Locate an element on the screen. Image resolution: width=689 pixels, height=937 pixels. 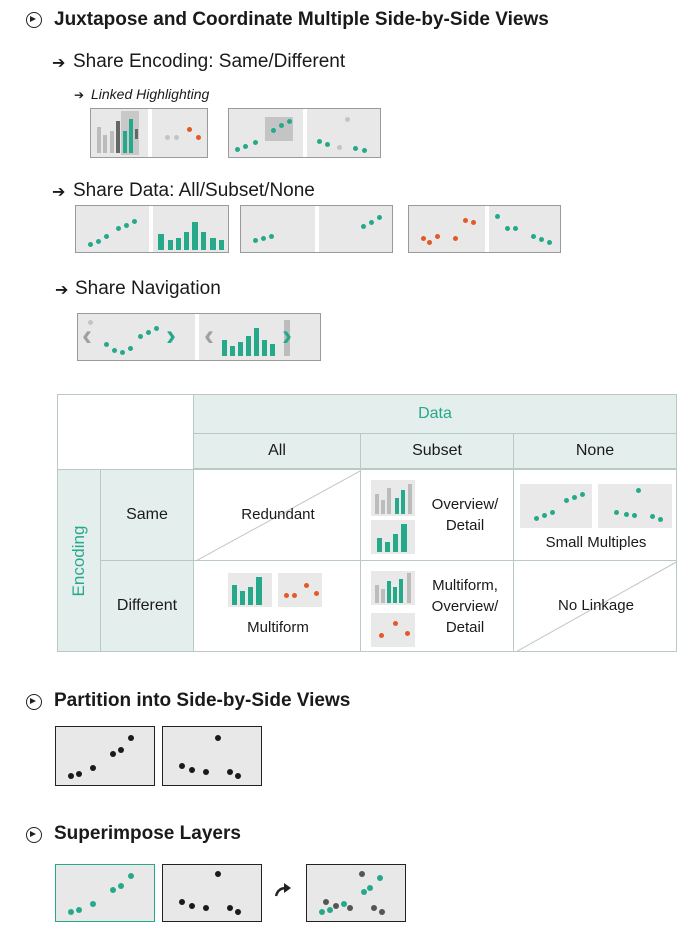
linked-highlight-thumb-bars is located at coordinates (149, 133).